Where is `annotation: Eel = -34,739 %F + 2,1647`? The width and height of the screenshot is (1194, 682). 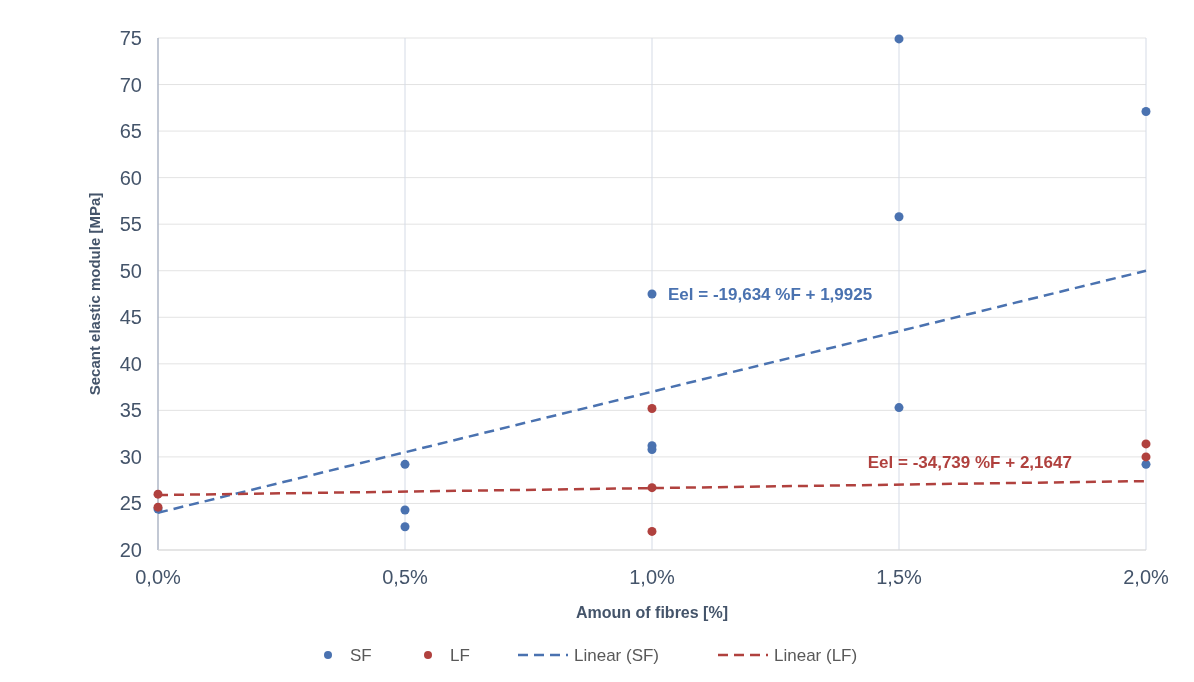
annotation: Eel = -34,739 %F + 2,1647 is located at coordinates (969, 462).